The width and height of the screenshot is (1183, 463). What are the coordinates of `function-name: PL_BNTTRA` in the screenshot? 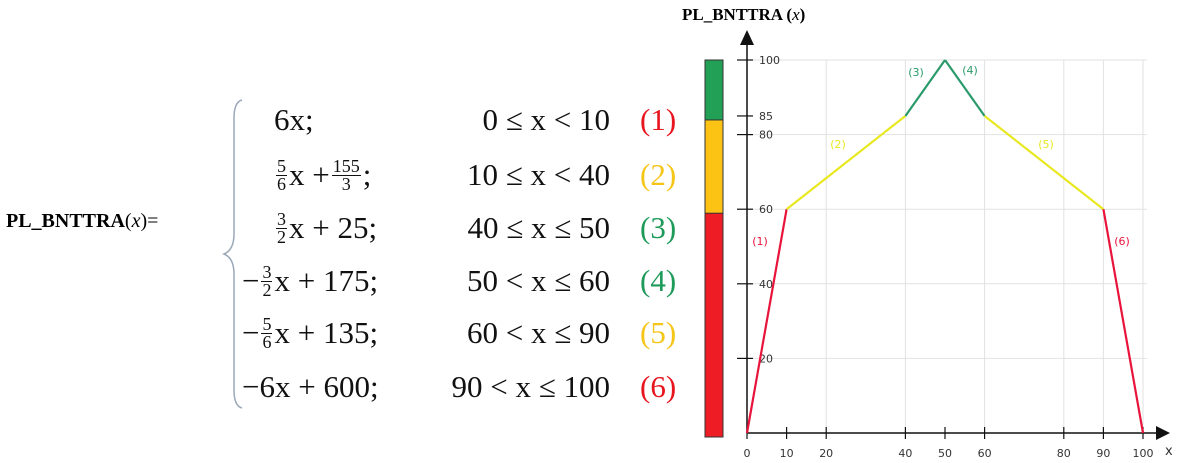 It's located at (65, 221).